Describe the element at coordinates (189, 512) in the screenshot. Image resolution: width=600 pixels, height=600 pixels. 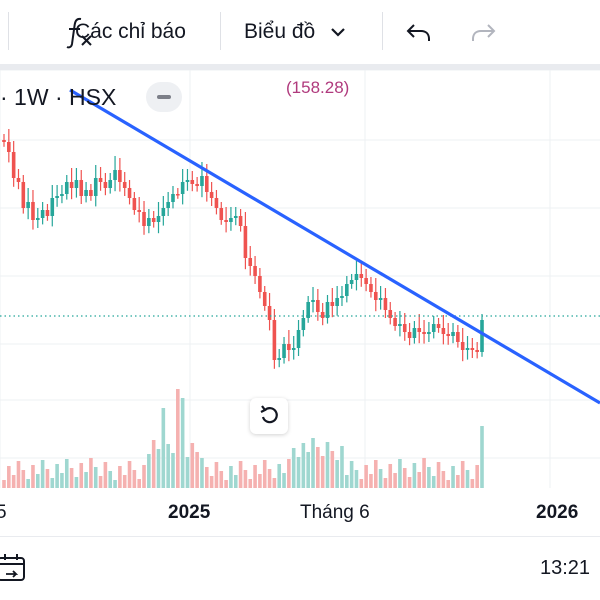
I see `x-tick-label: 2025` at that location.